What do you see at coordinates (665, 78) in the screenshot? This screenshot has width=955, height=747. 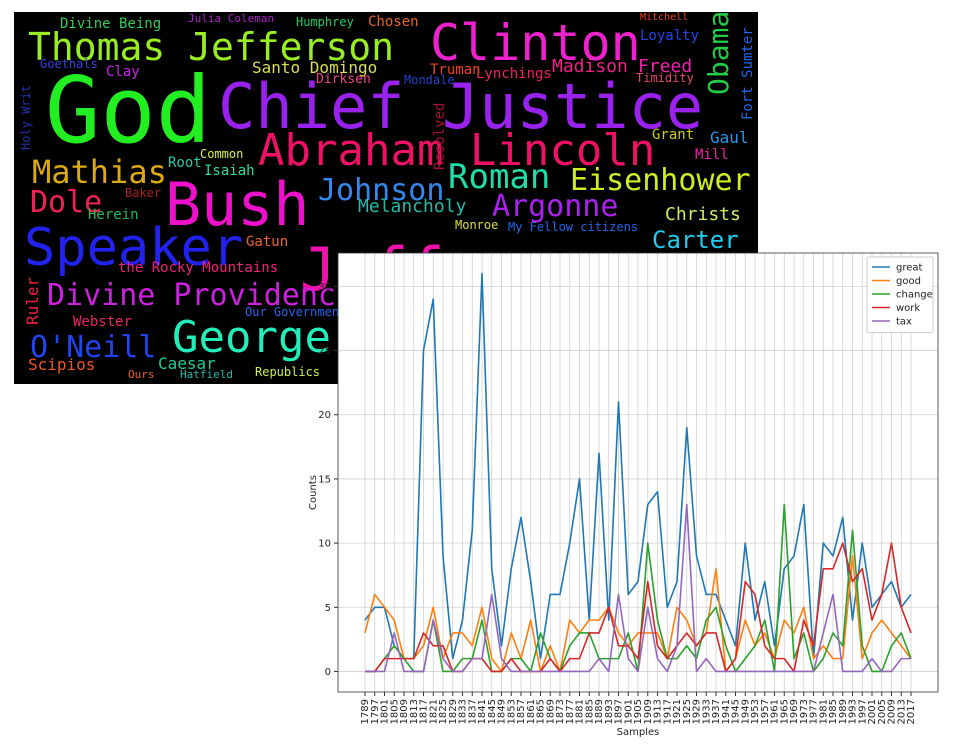 I see `word: Timidity` at bounding box center [665, 78].